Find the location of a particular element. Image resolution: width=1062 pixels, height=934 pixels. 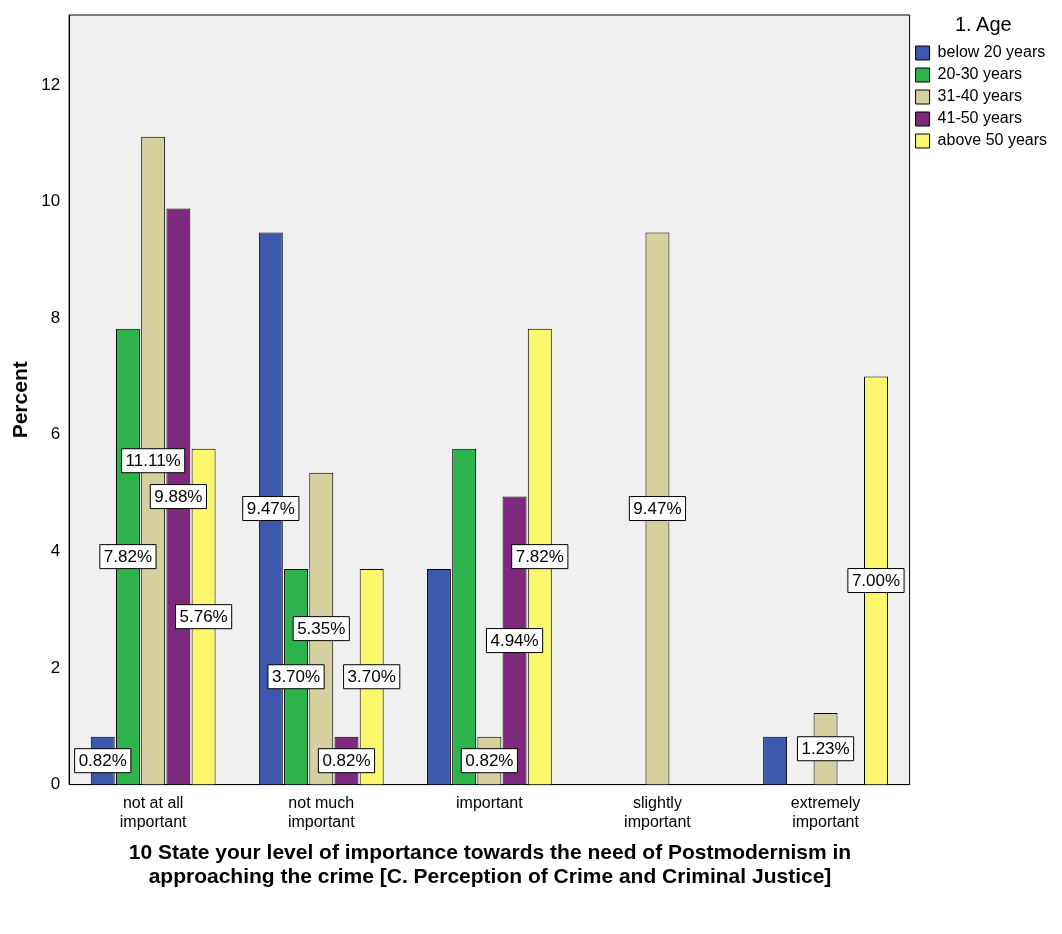

y-tick-label: 6 is located at coordinates (55, 434).